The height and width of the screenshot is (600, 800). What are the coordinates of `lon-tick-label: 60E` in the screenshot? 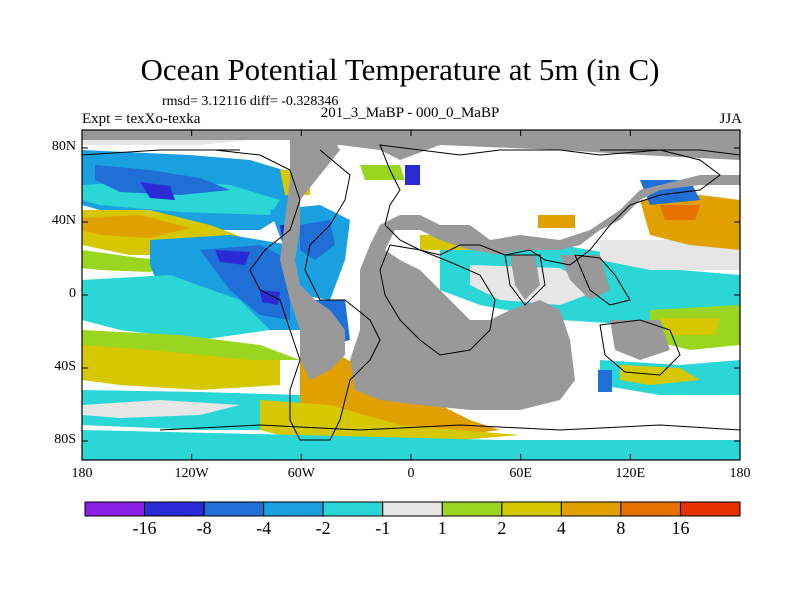 It's located at (520, 473).